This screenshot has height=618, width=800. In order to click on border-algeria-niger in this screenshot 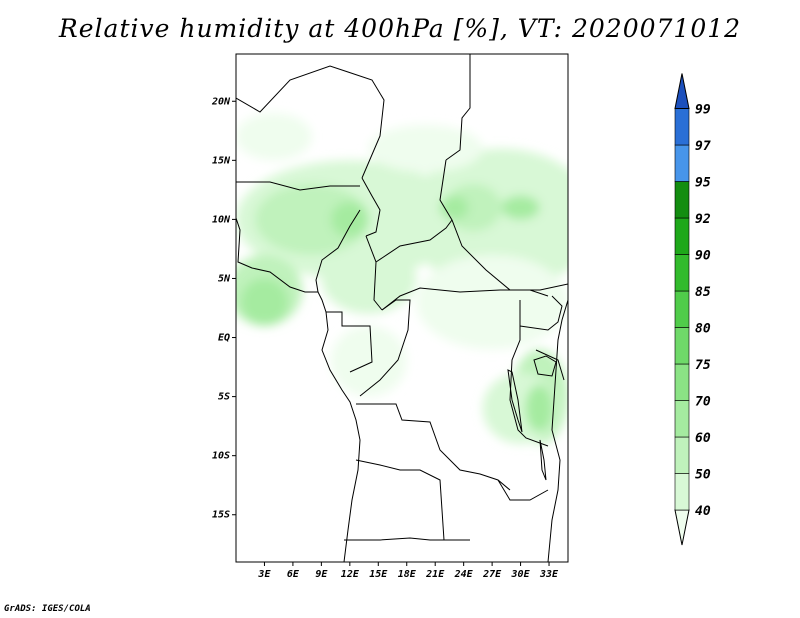, I will do `click(310, 122)`.